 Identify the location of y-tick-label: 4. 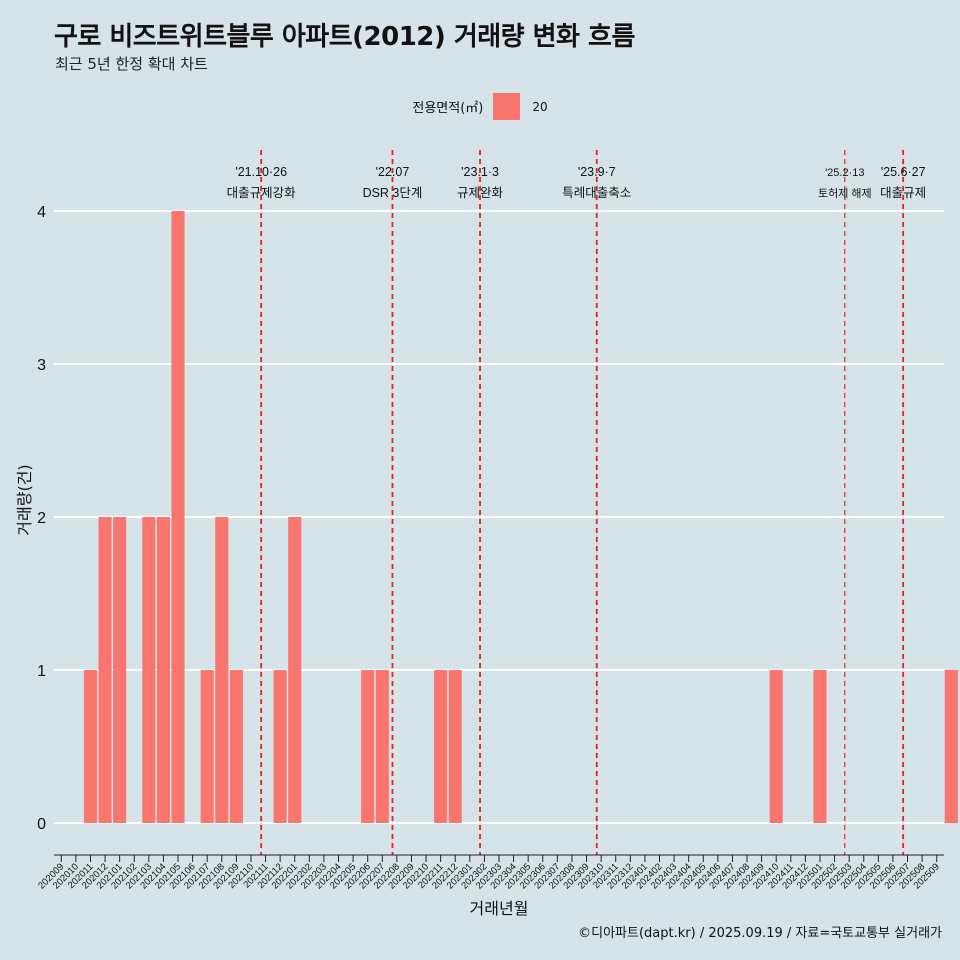
(41, 212).